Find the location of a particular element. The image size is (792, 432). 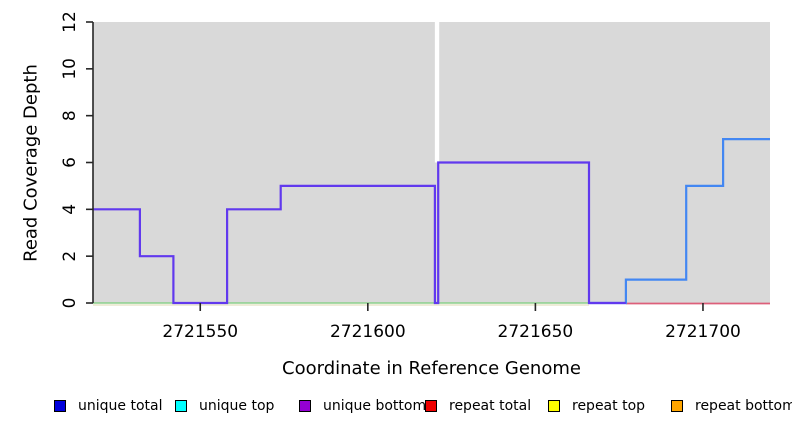

legend-swatch-unique-bottom is located at coordinates (305, 406).